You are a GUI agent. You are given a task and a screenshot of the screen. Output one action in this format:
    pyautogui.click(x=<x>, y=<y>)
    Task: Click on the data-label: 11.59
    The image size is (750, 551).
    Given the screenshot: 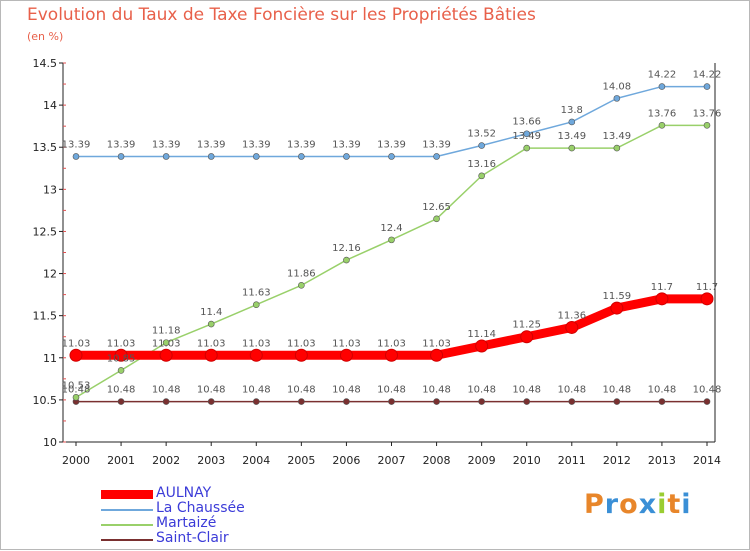 What is the action you would take?
    pyautogui.click(x=617, y=296)
    